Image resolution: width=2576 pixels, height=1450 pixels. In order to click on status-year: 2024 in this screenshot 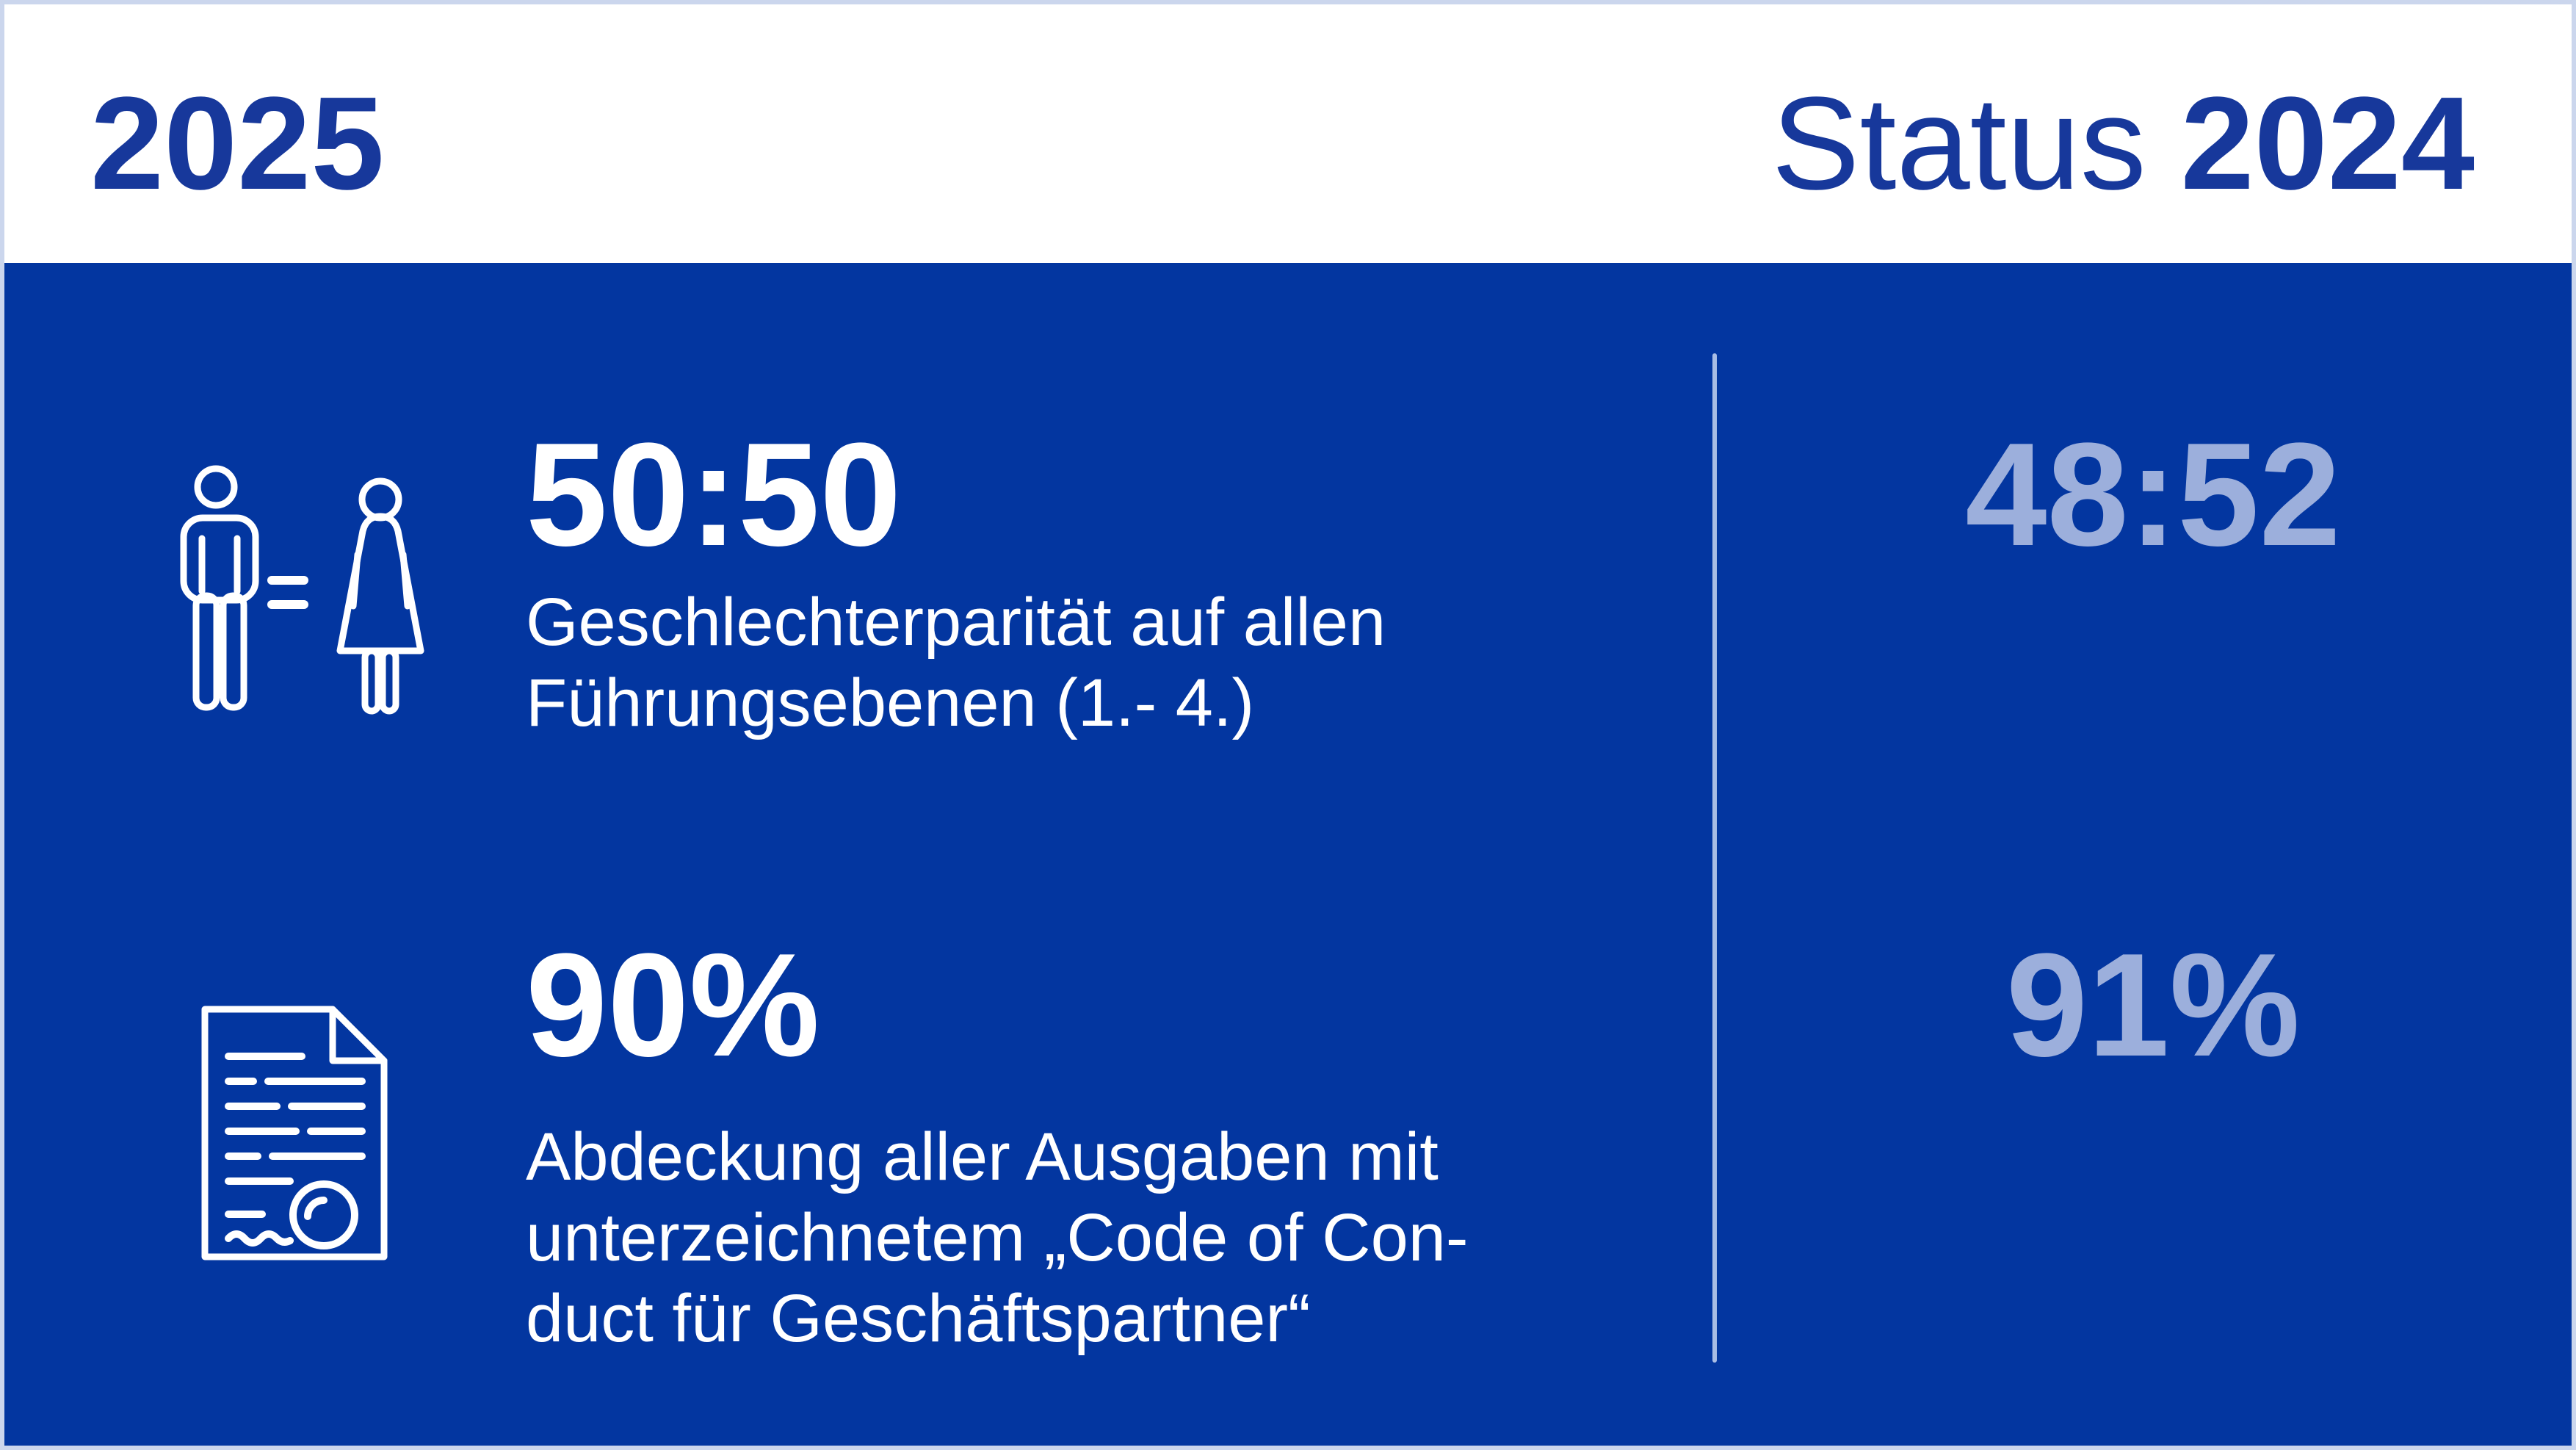, I will do `click(2327, 143)`.